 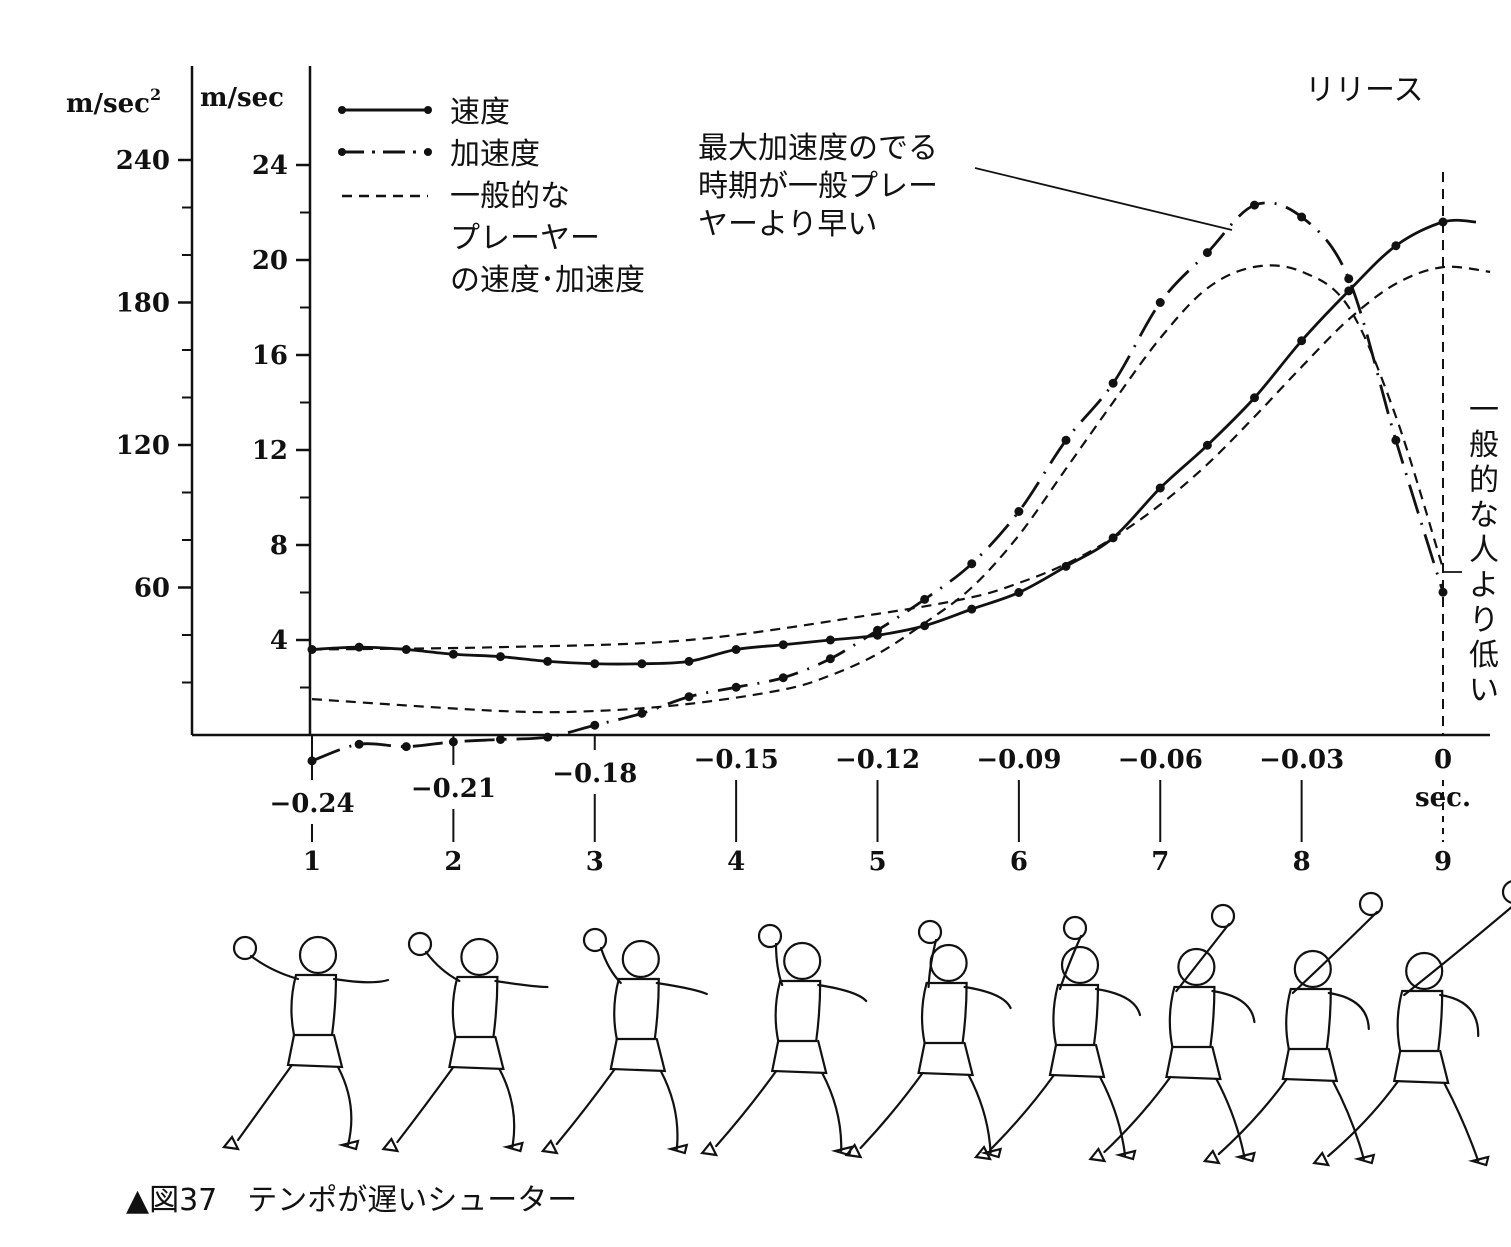 I want to click on low-note-char: 一, so click(x=1484, y=410).